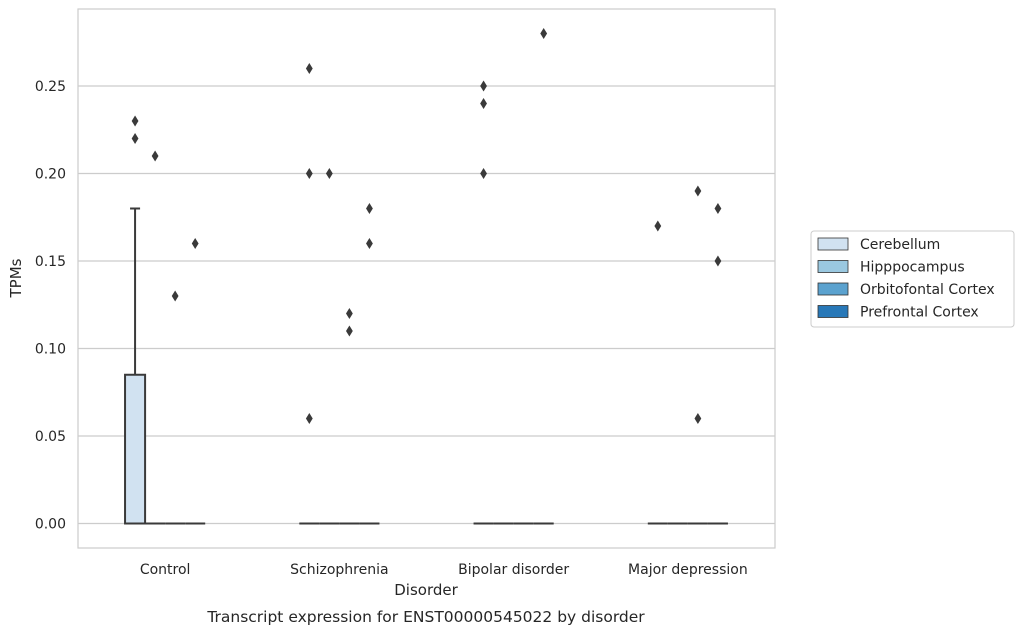 This screenshot has width=1023, height=634. I want to click on box-body, so click(135, 449).